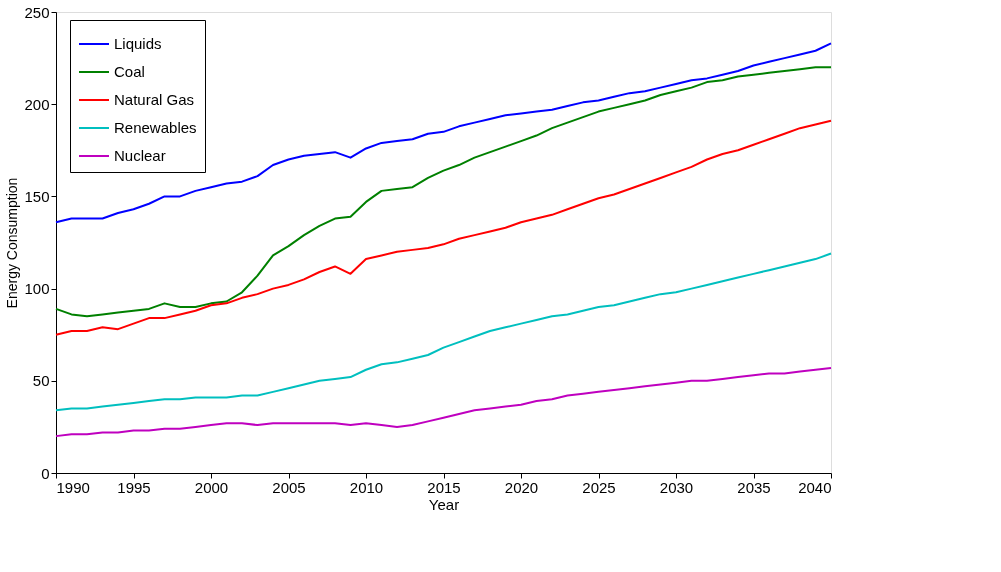 Image resolution: width=1001 pixels, height=572 pixels. What do you see at coordinates (12, 243) in the screenshot?
I see `y-axis-title: Energy Consumption` at bounding box center [12, 243].